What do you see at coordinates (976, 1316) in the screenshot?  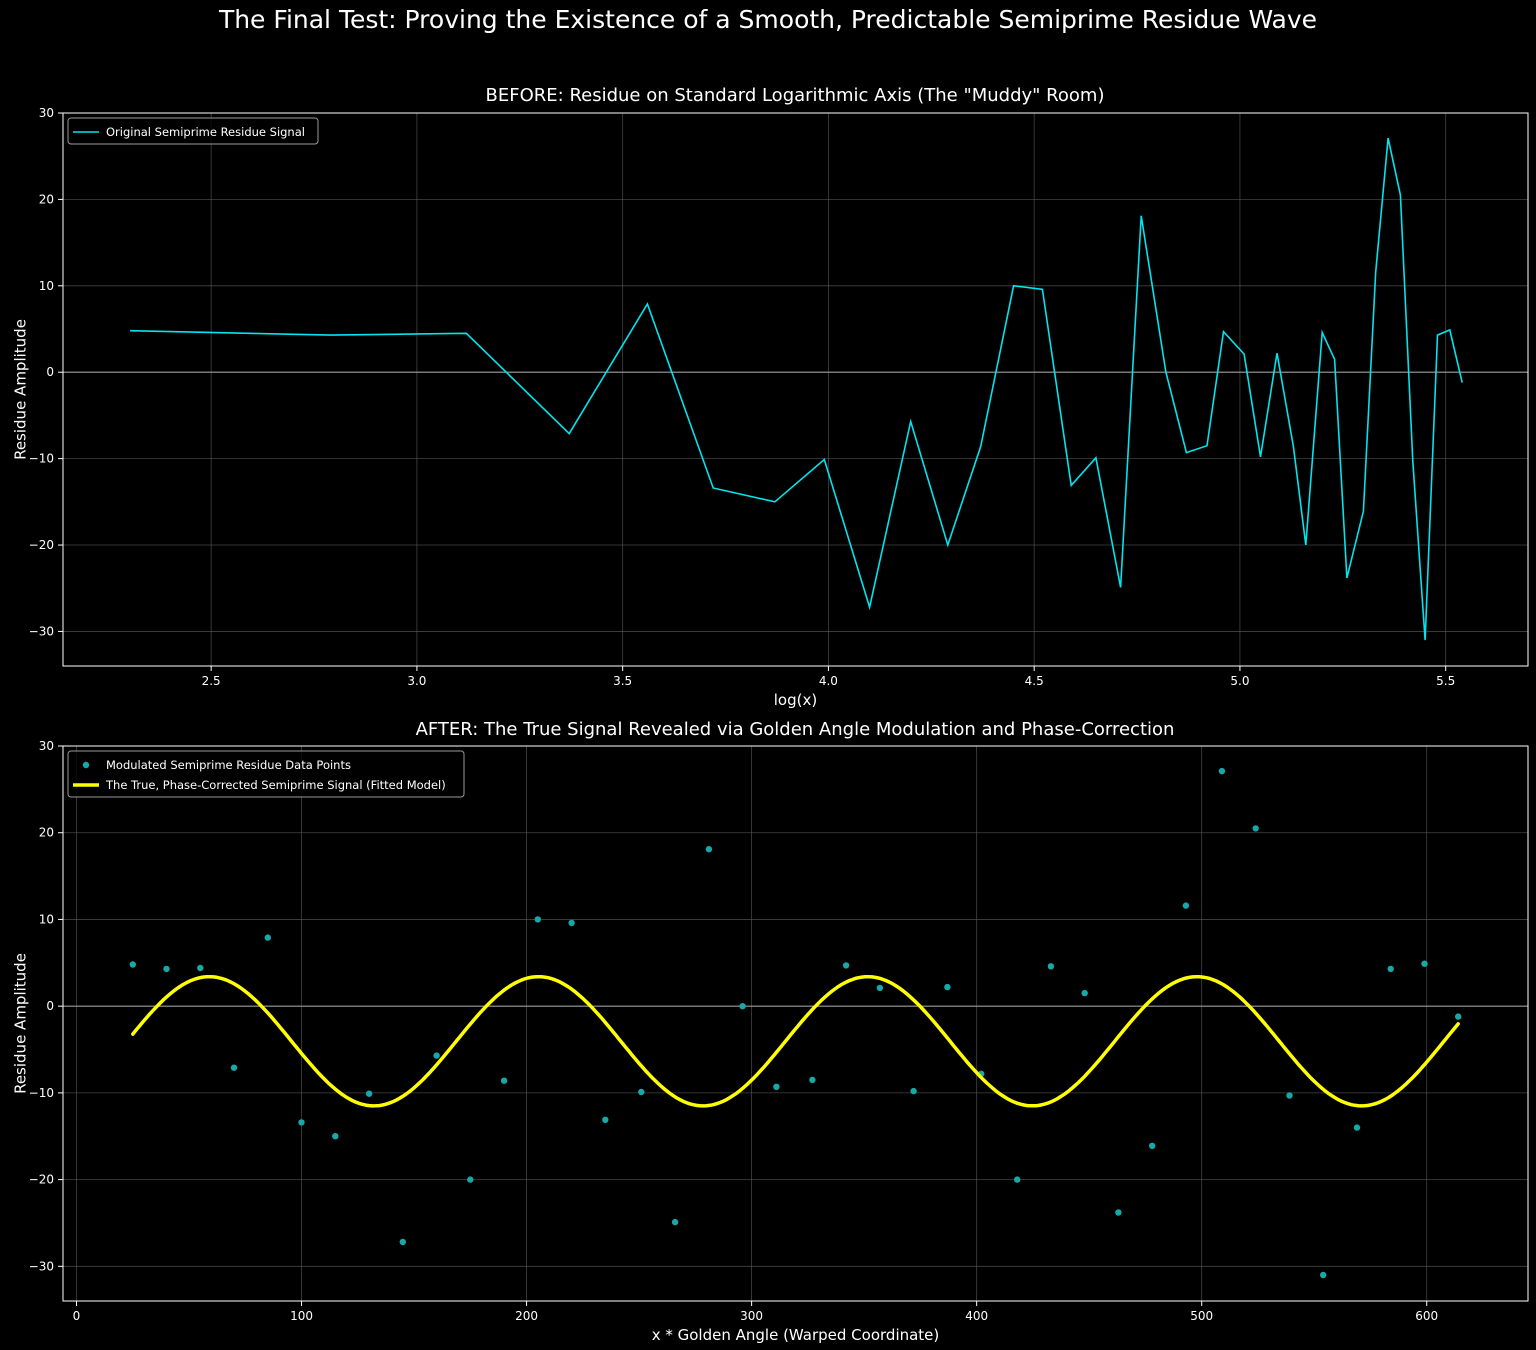 I see `x-tick-label: 400` at bounding box center [976, 1316].